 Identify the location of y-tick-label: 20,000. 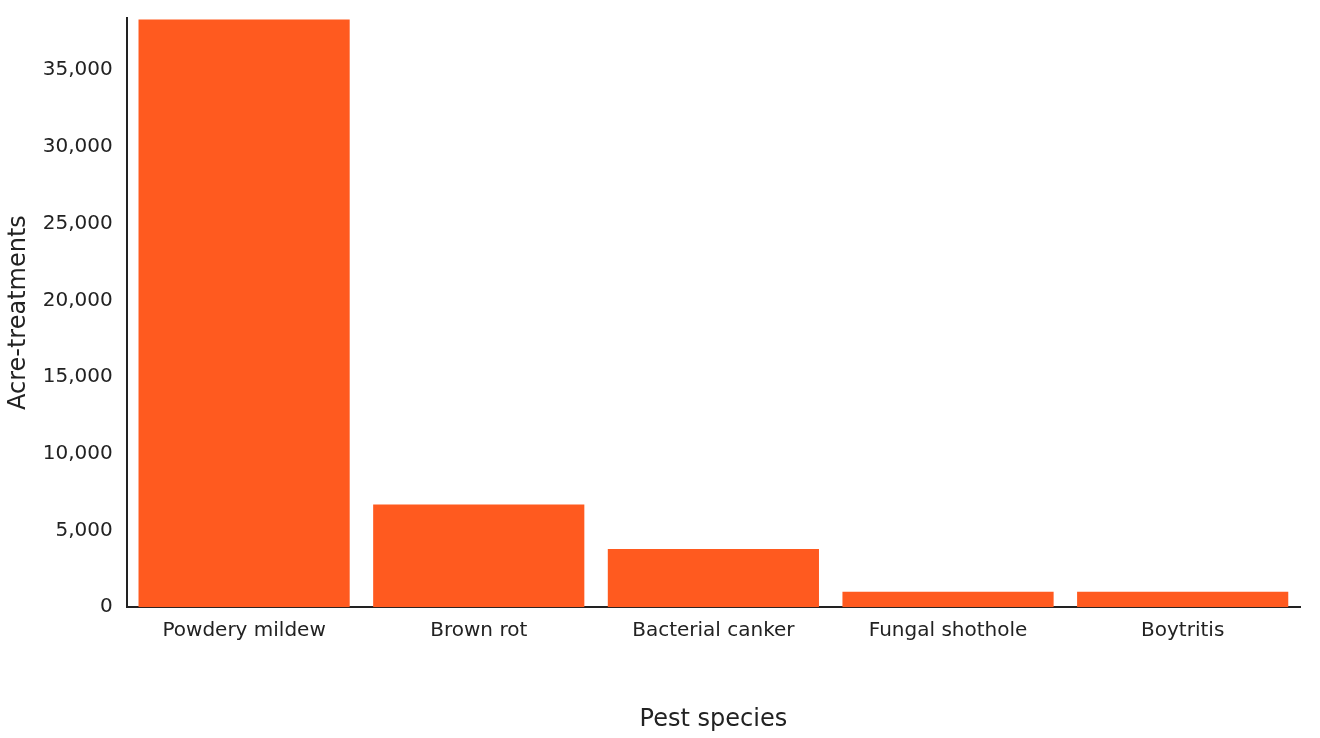
(77, 298).